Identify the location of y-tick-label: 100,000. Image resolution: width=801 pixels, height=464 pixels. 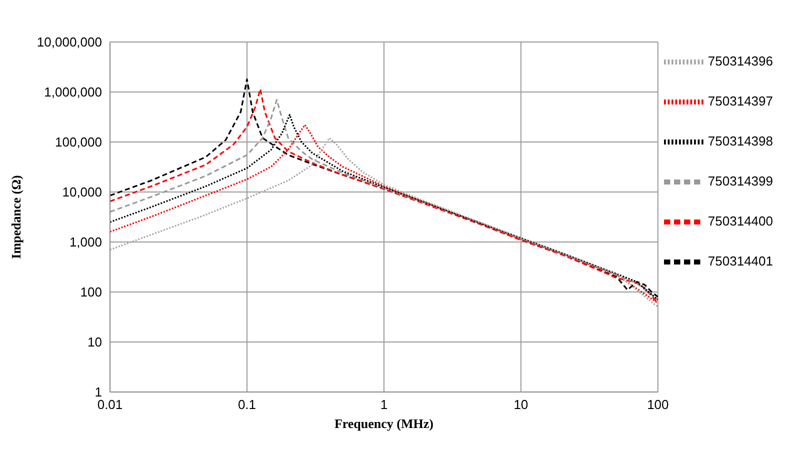
(78, 142).